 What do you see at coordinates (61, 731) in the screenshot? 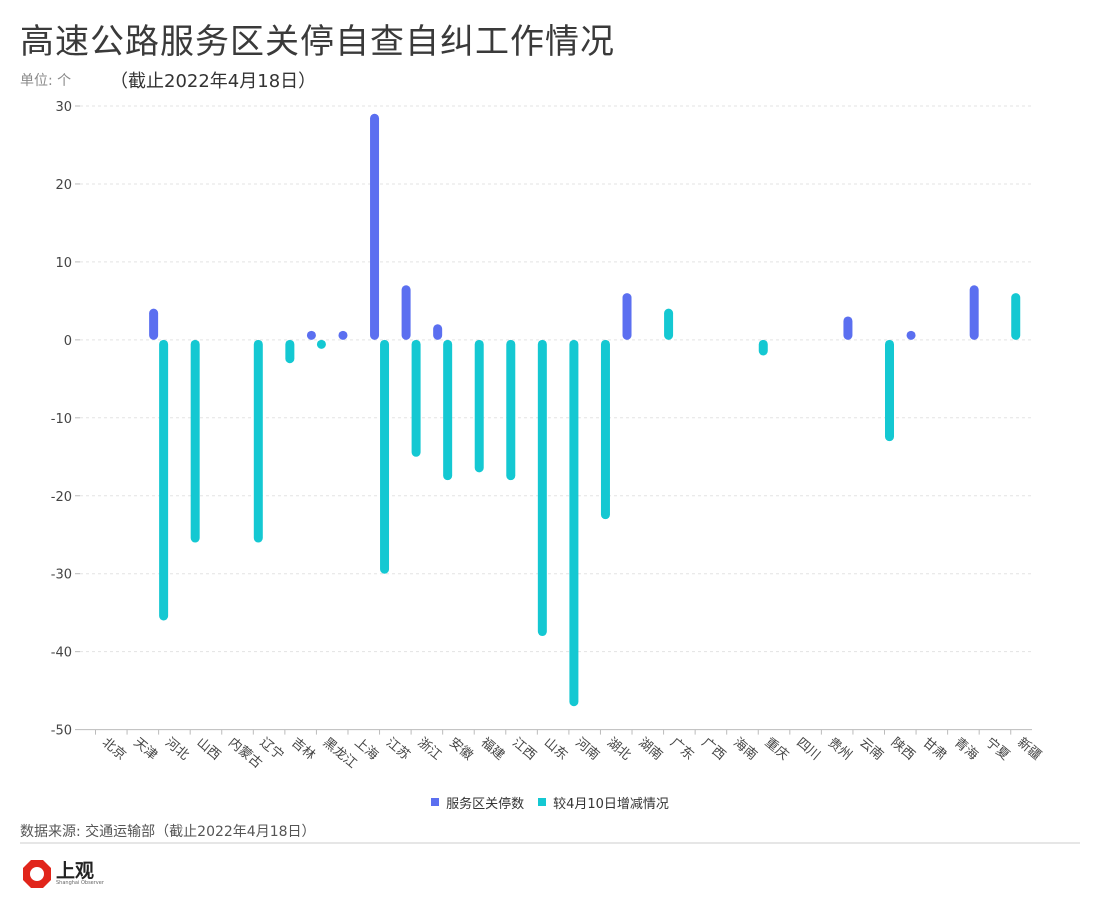
I see `y-tick-label: -50` at bounding box center [61, 731].